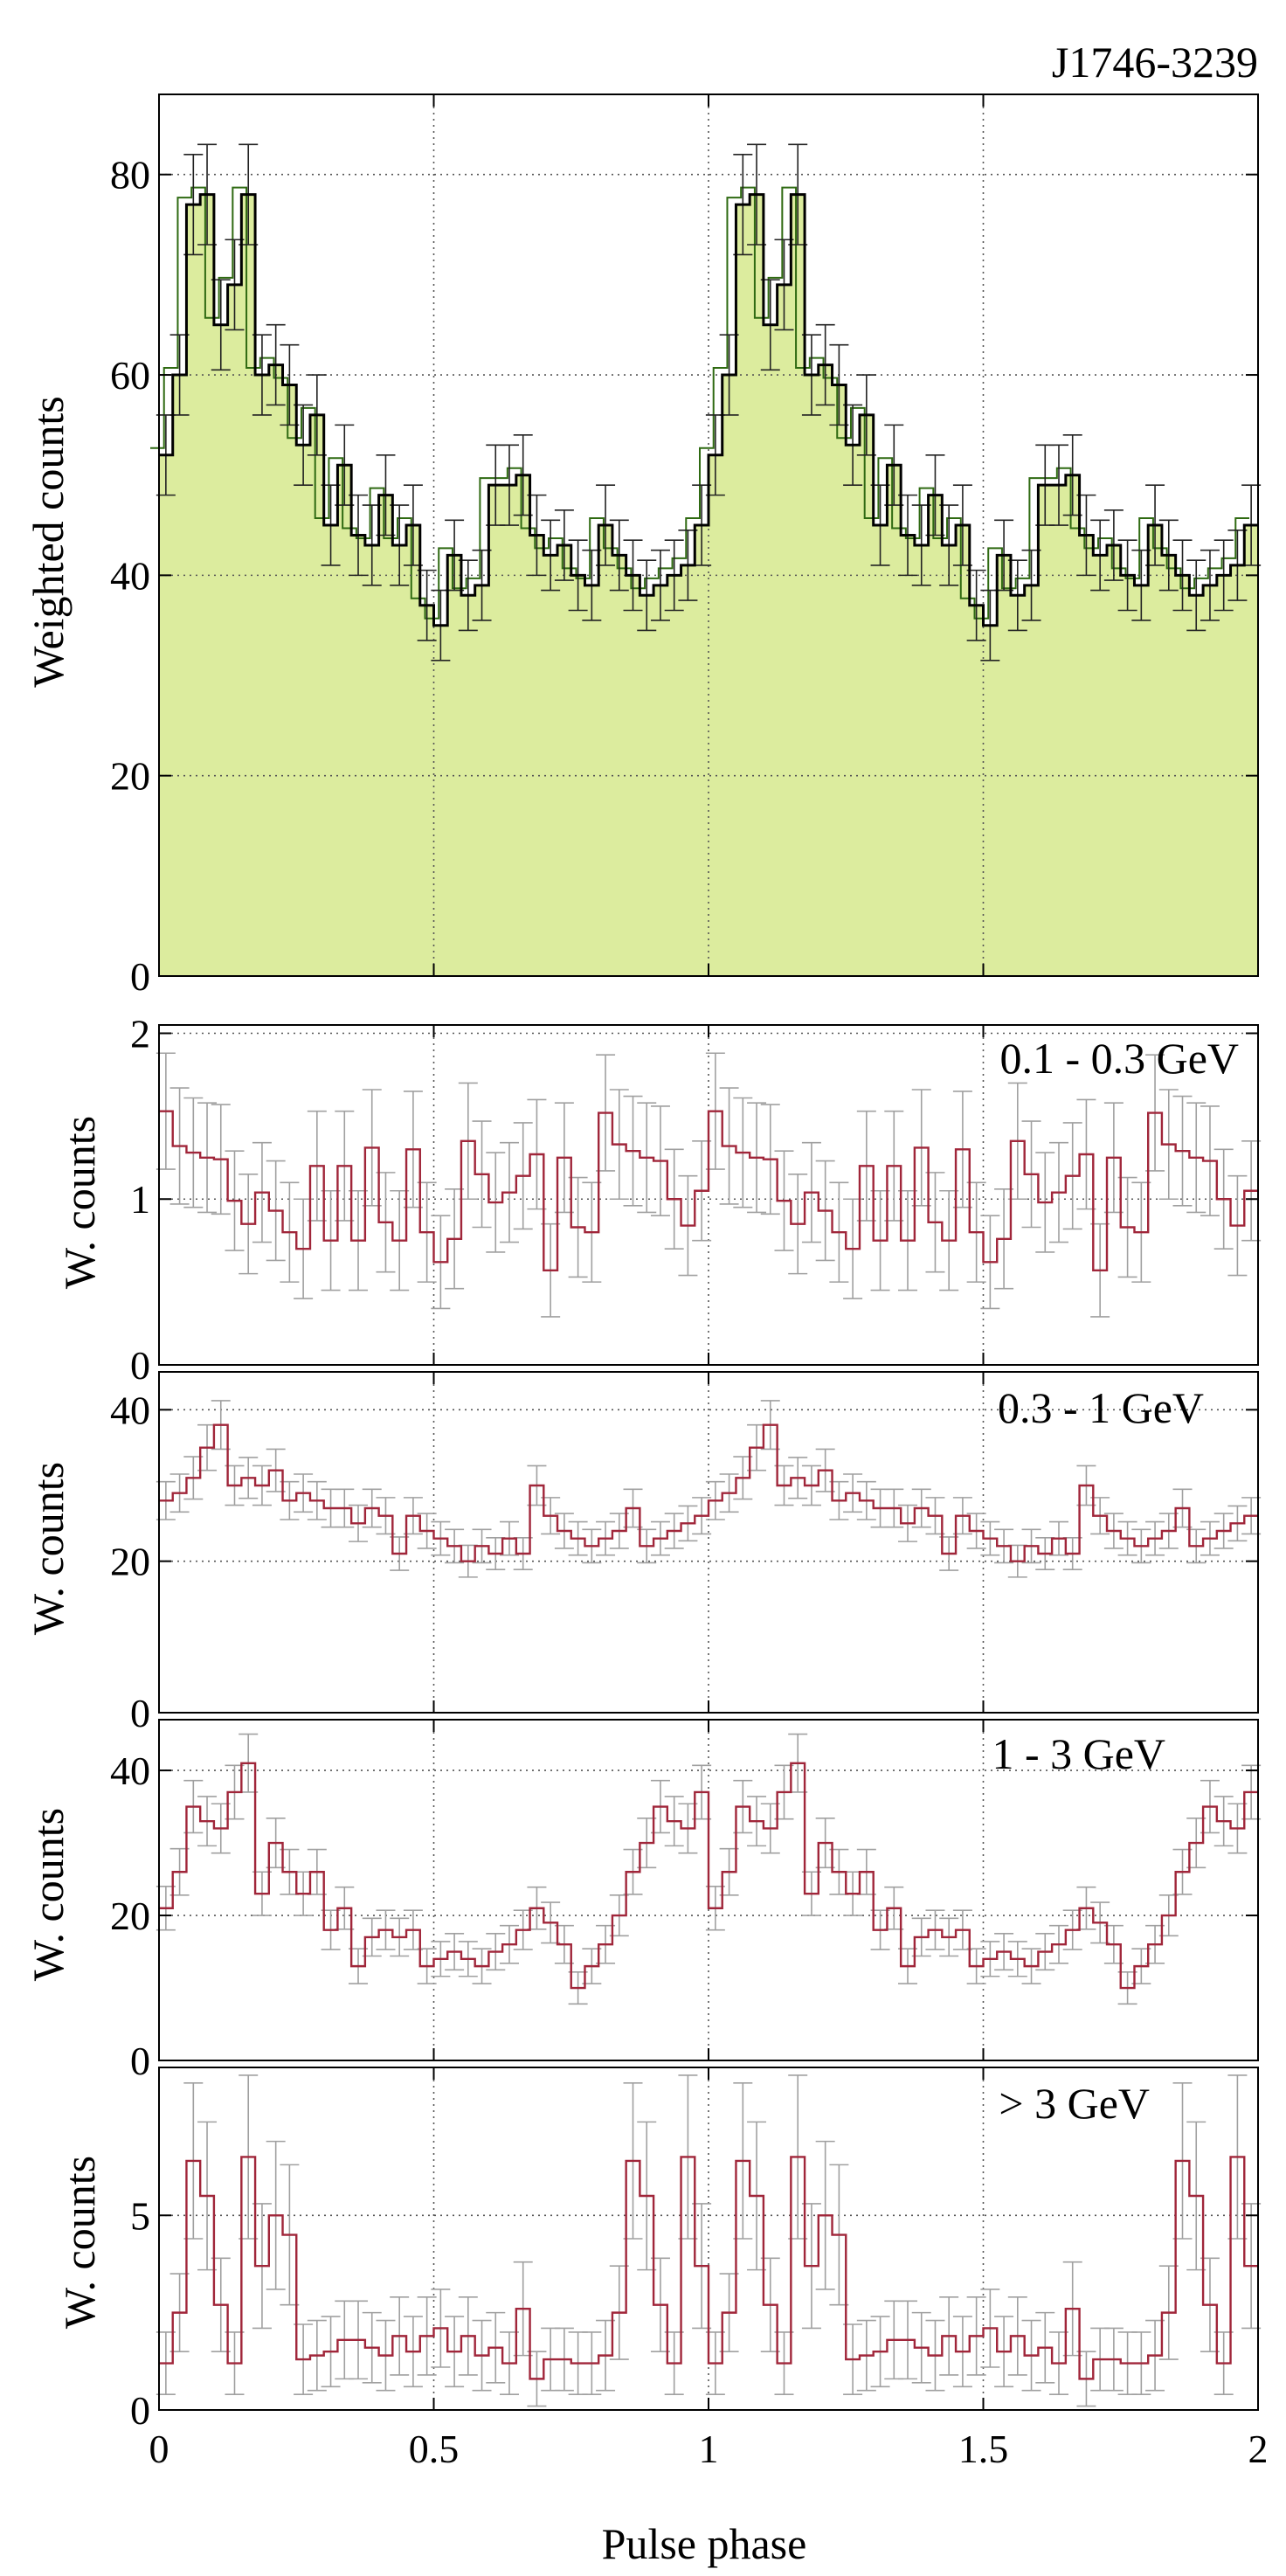  What do you see at coordinates (140, 1199) in the screenshot?
I see `y-tick-label: 1` at bounding box center [140, 1199].